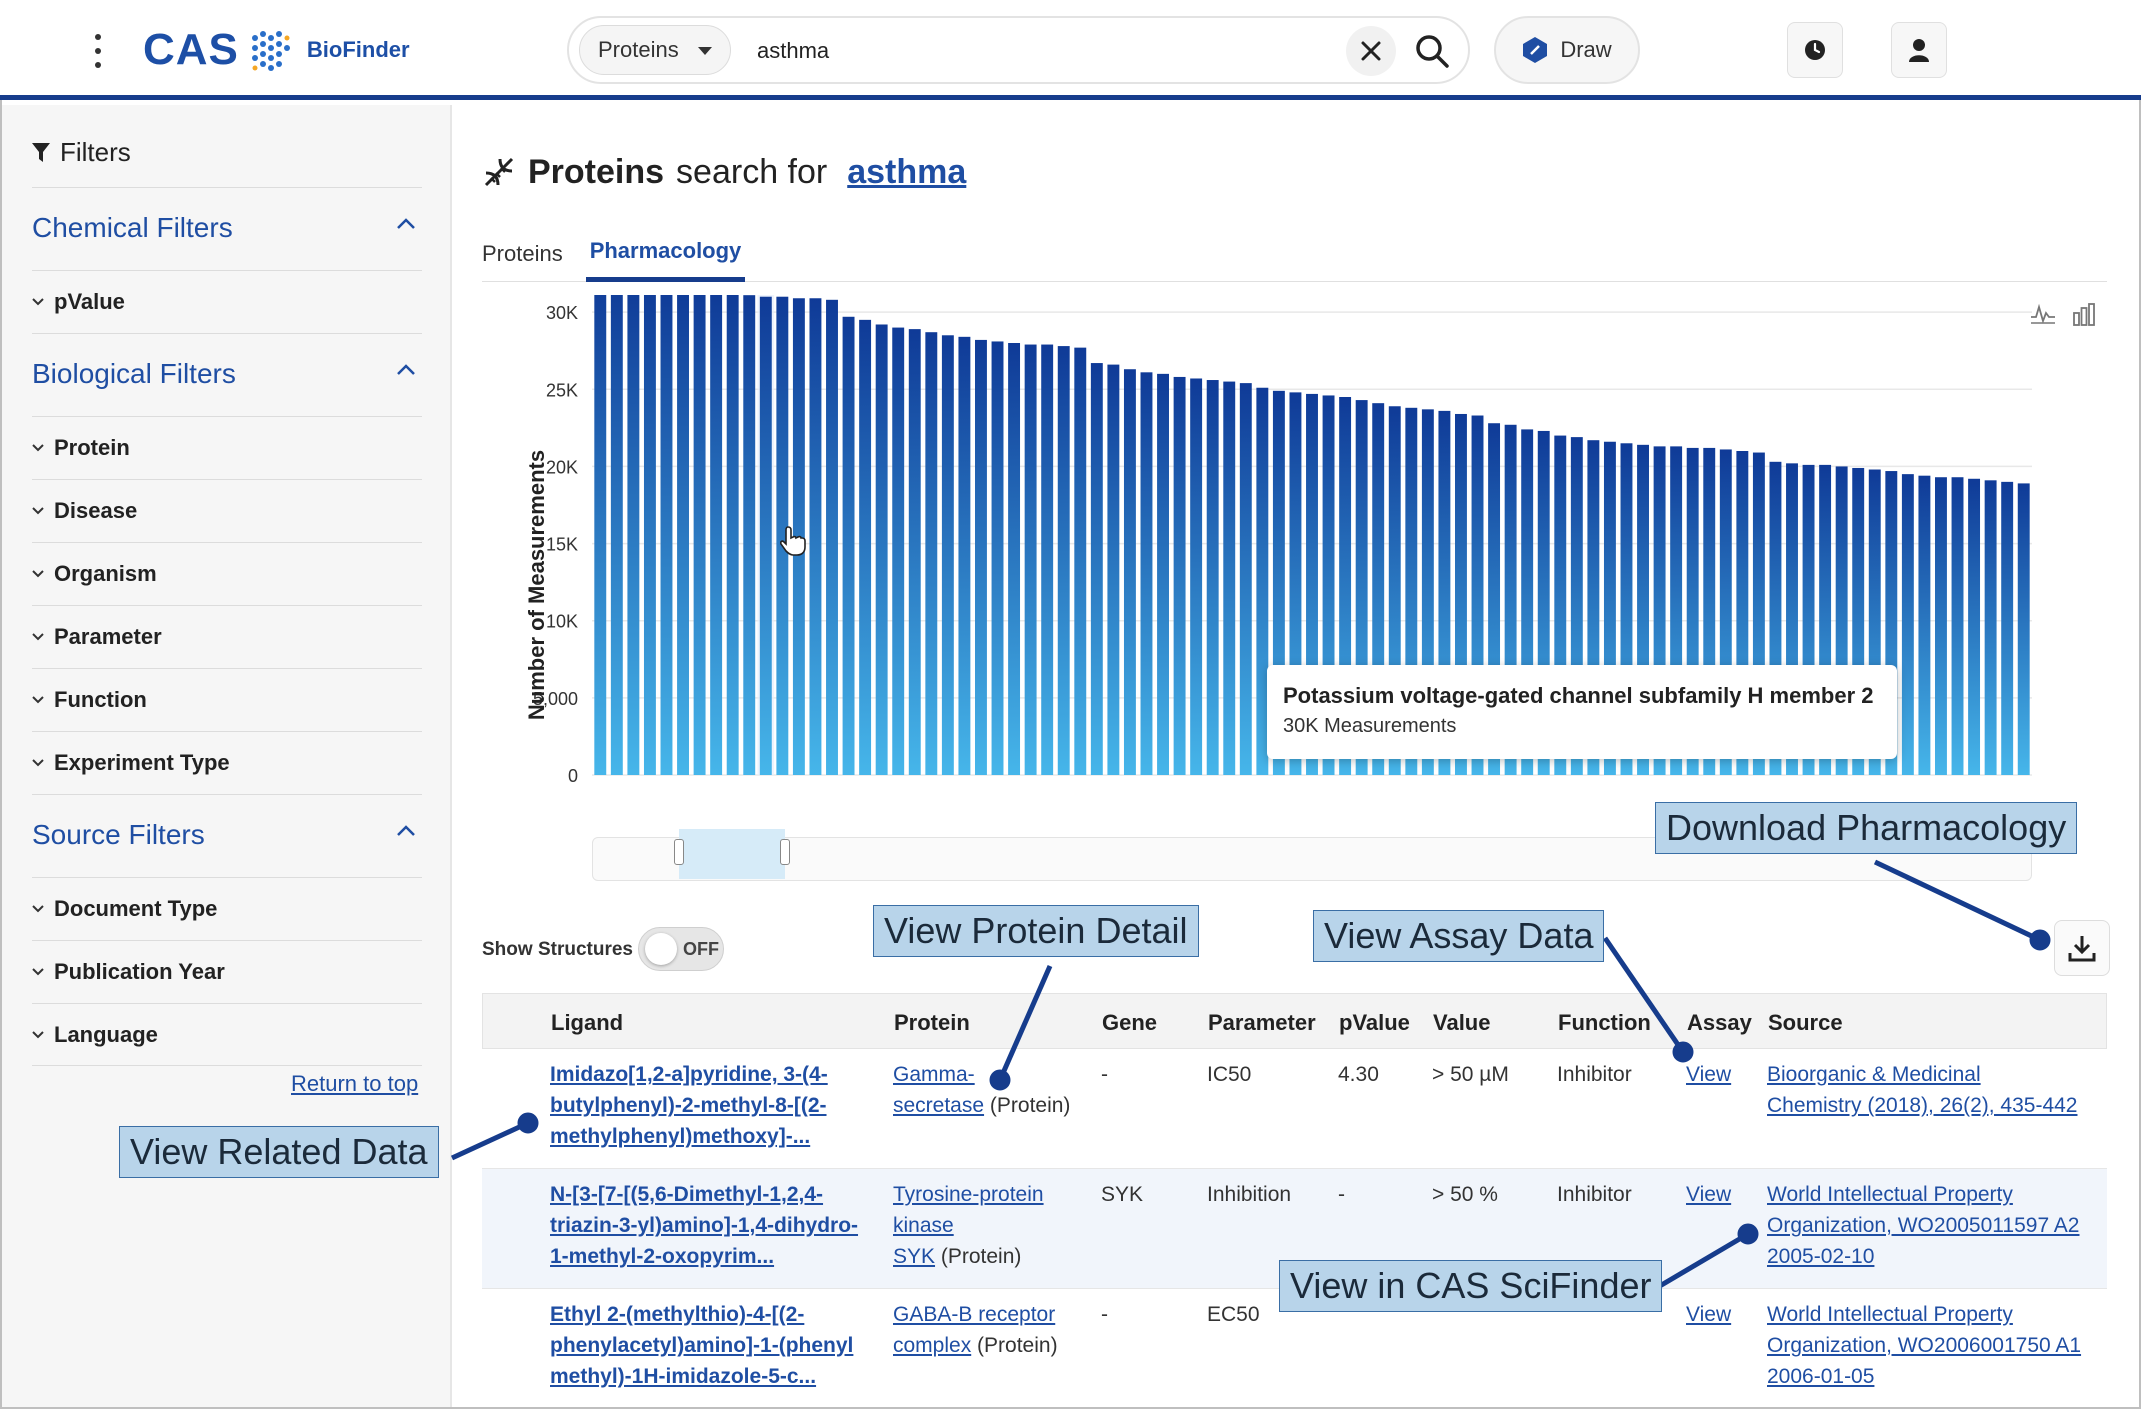 This screenshot has width=2141, height=1409. I want to click on filter-item-protein: Protein, so click(227, 447).